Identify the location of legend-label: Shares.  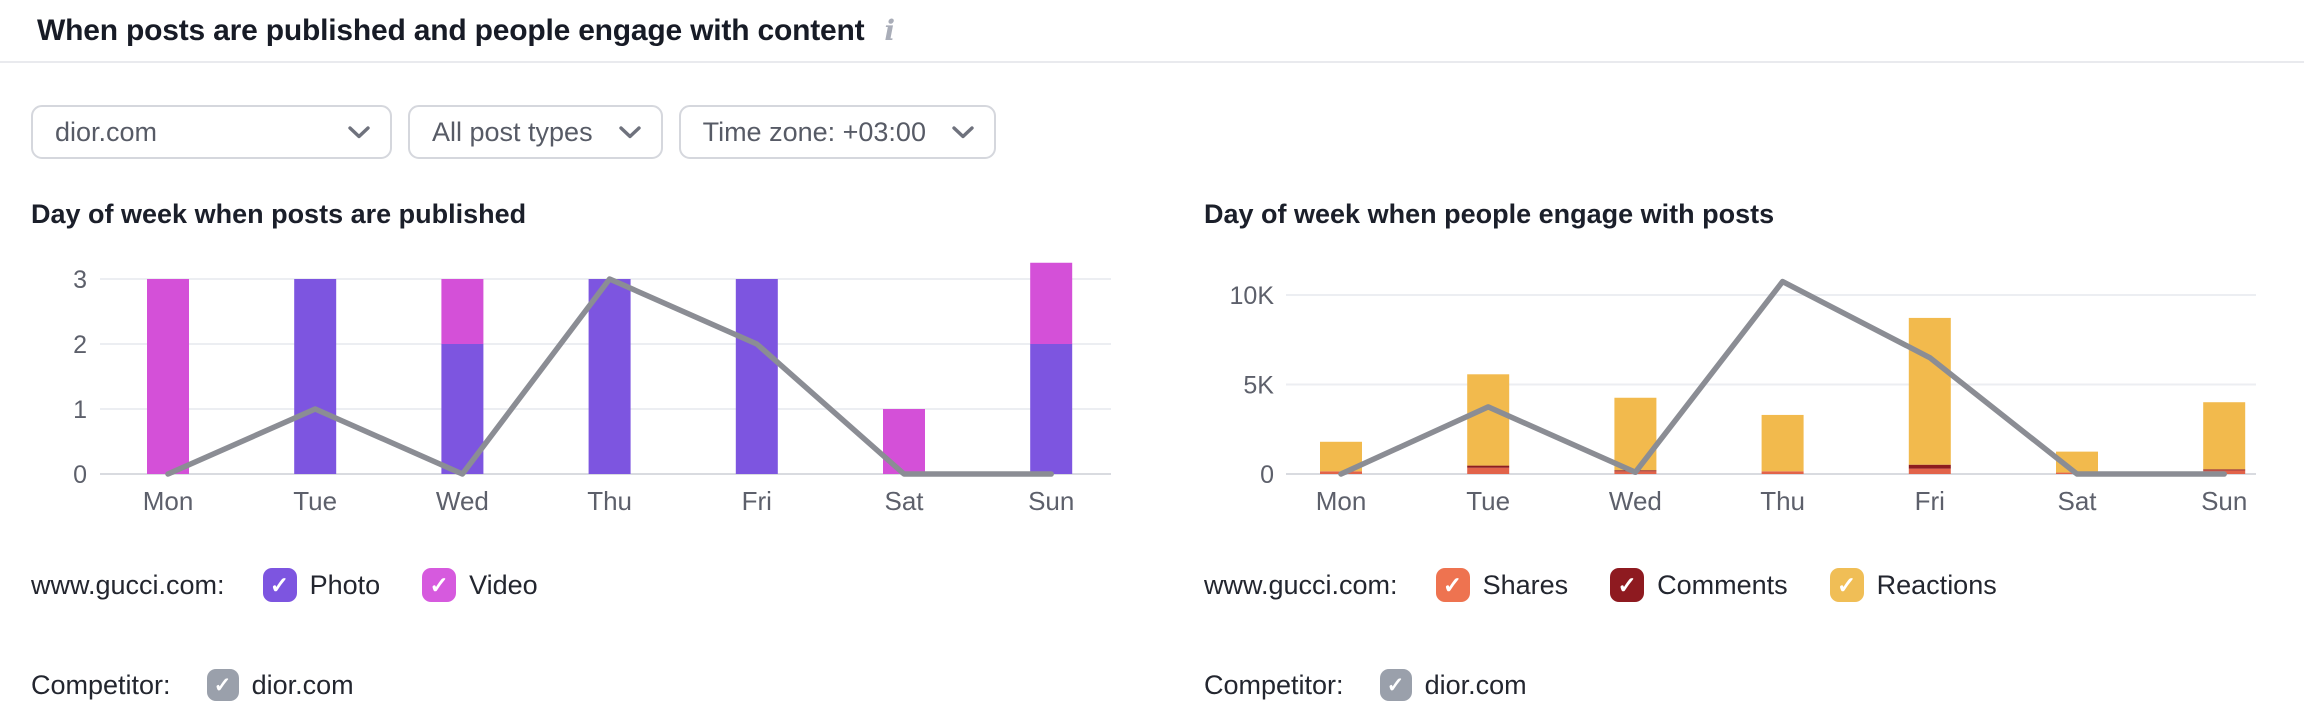
(1525, 584).